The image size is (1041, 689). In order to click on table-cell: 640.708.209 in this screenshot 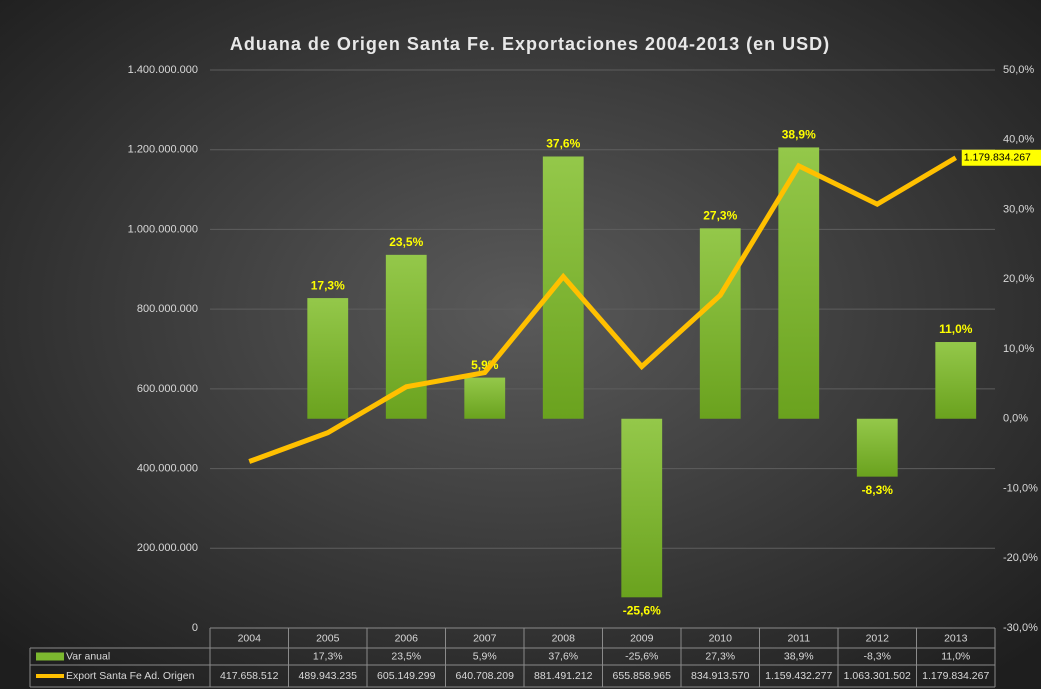, I will do `click(485, 676)`.